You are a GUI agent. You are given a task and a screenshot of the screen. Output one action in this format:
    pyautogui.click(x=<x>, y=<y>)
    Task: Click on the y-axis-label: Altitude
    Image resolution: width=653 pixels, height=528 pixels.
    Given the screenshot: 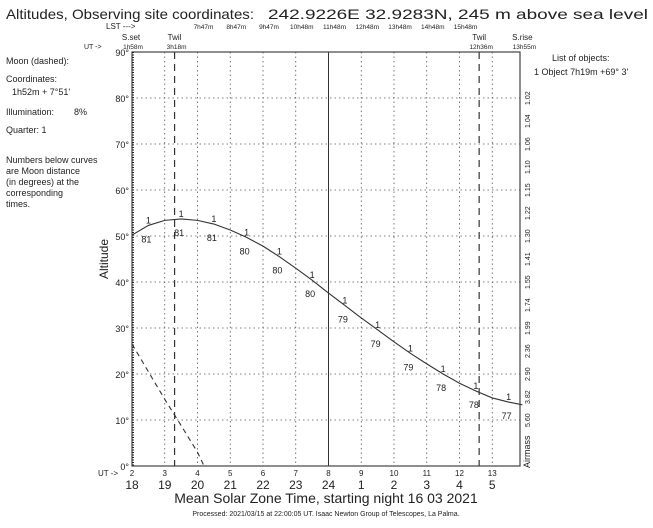 What is the action you would take?
    pyautogui.click(x=104, y=259)
    